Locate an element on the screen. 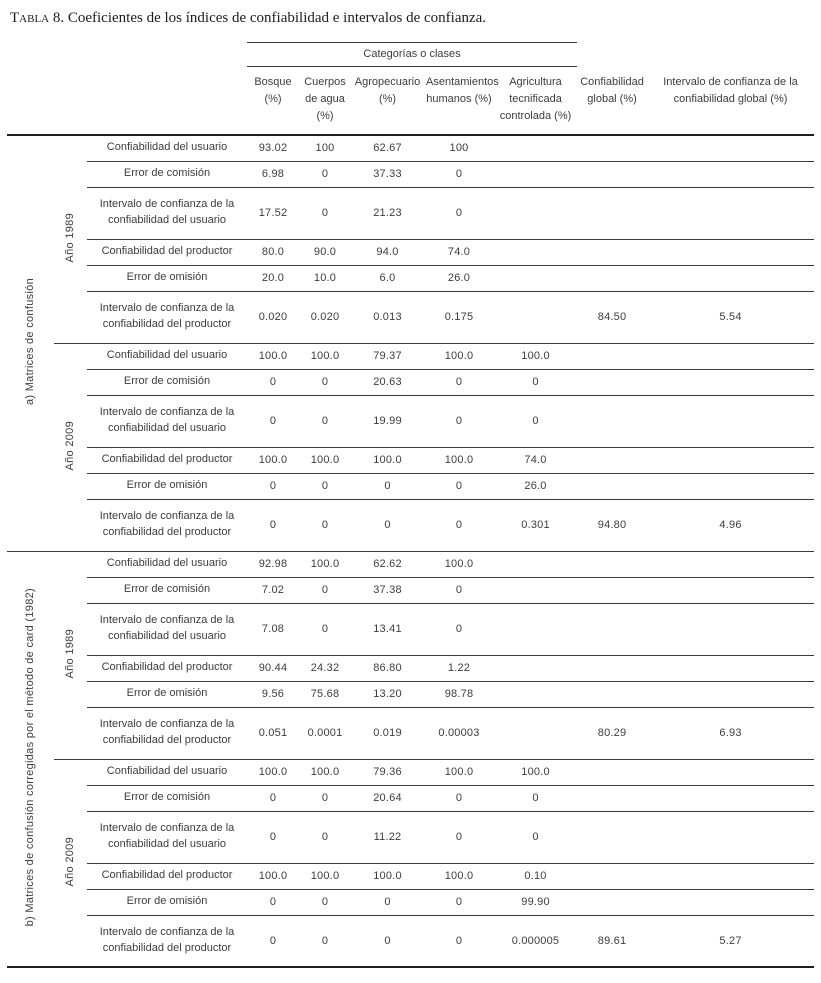 This screenshot has width=821, height=983. data-cell: 21.23 is located at coordinates (387, 213).